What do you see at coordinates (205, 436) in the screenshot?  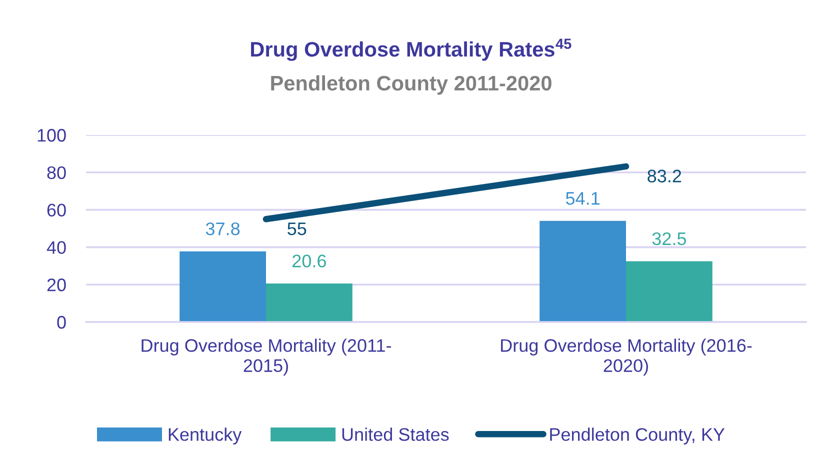 I see `legend-label: Kentucky` at bounding box center [205, 436].